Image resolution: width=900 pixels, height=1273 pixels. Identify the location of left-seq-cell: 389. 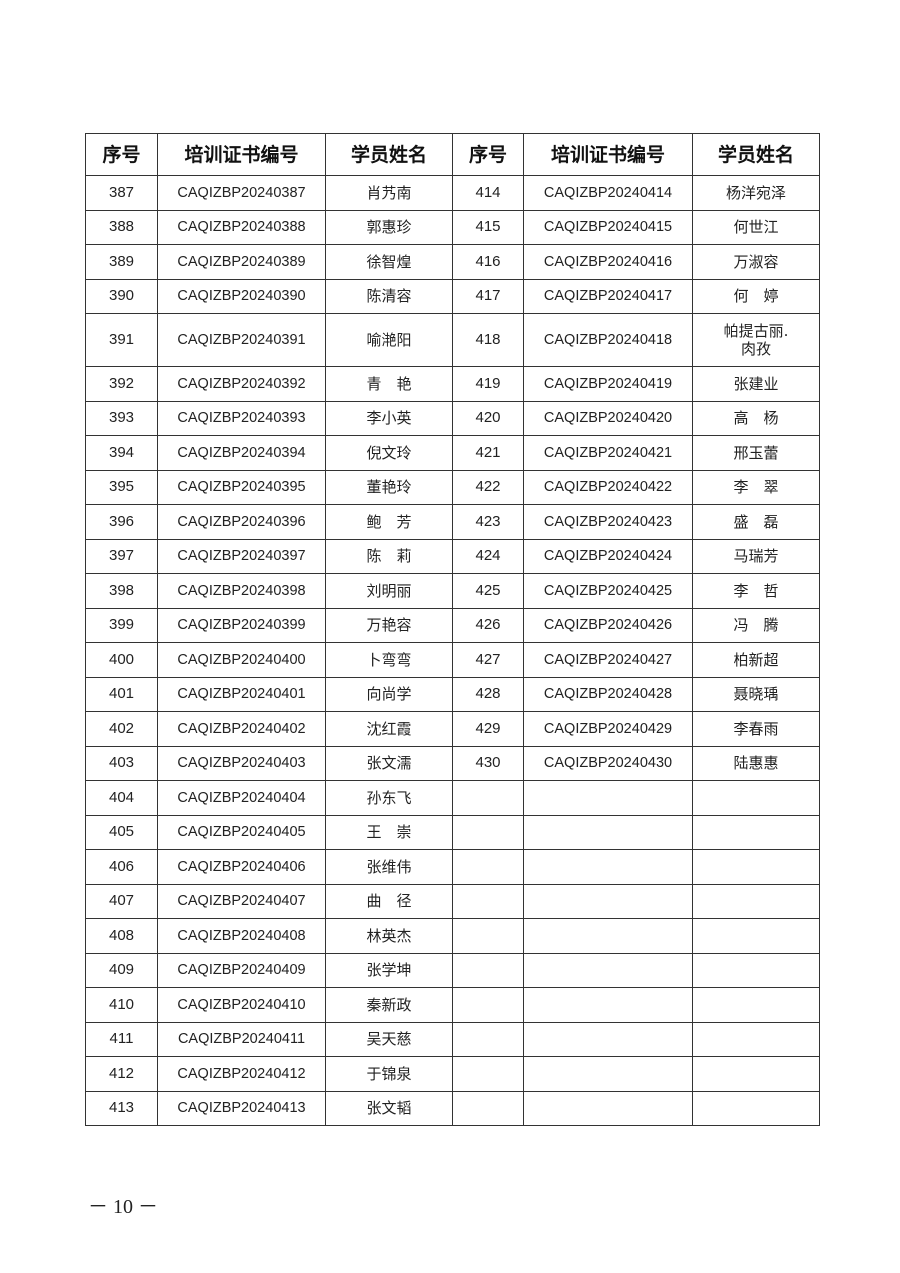
(121, 262).